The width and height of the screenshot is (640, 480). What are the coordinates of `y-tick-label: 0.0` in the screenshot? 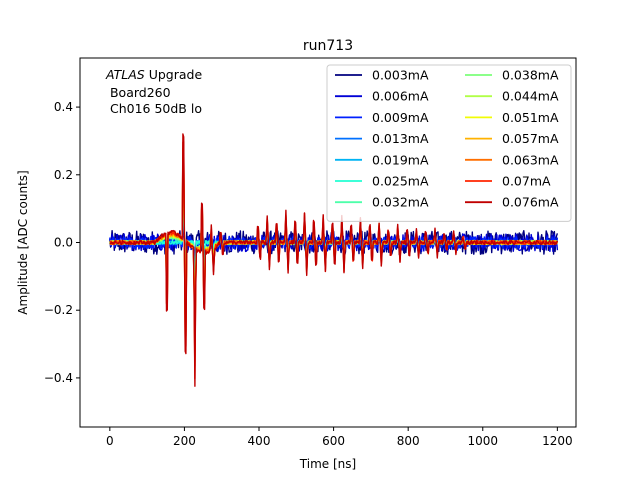 It's located at (63, 243).